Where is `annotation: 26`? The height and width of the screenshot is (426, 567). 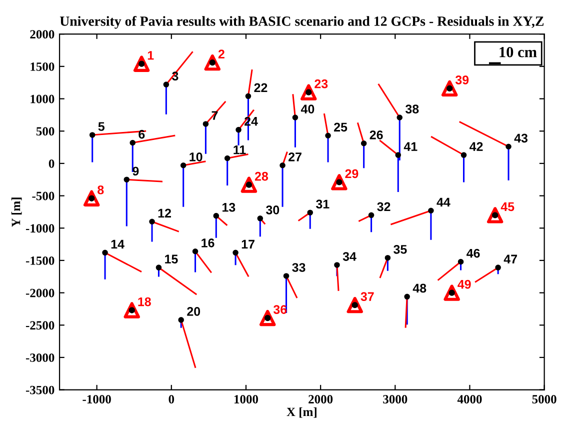 annotation: 26 is located at coordinates (376, 135).